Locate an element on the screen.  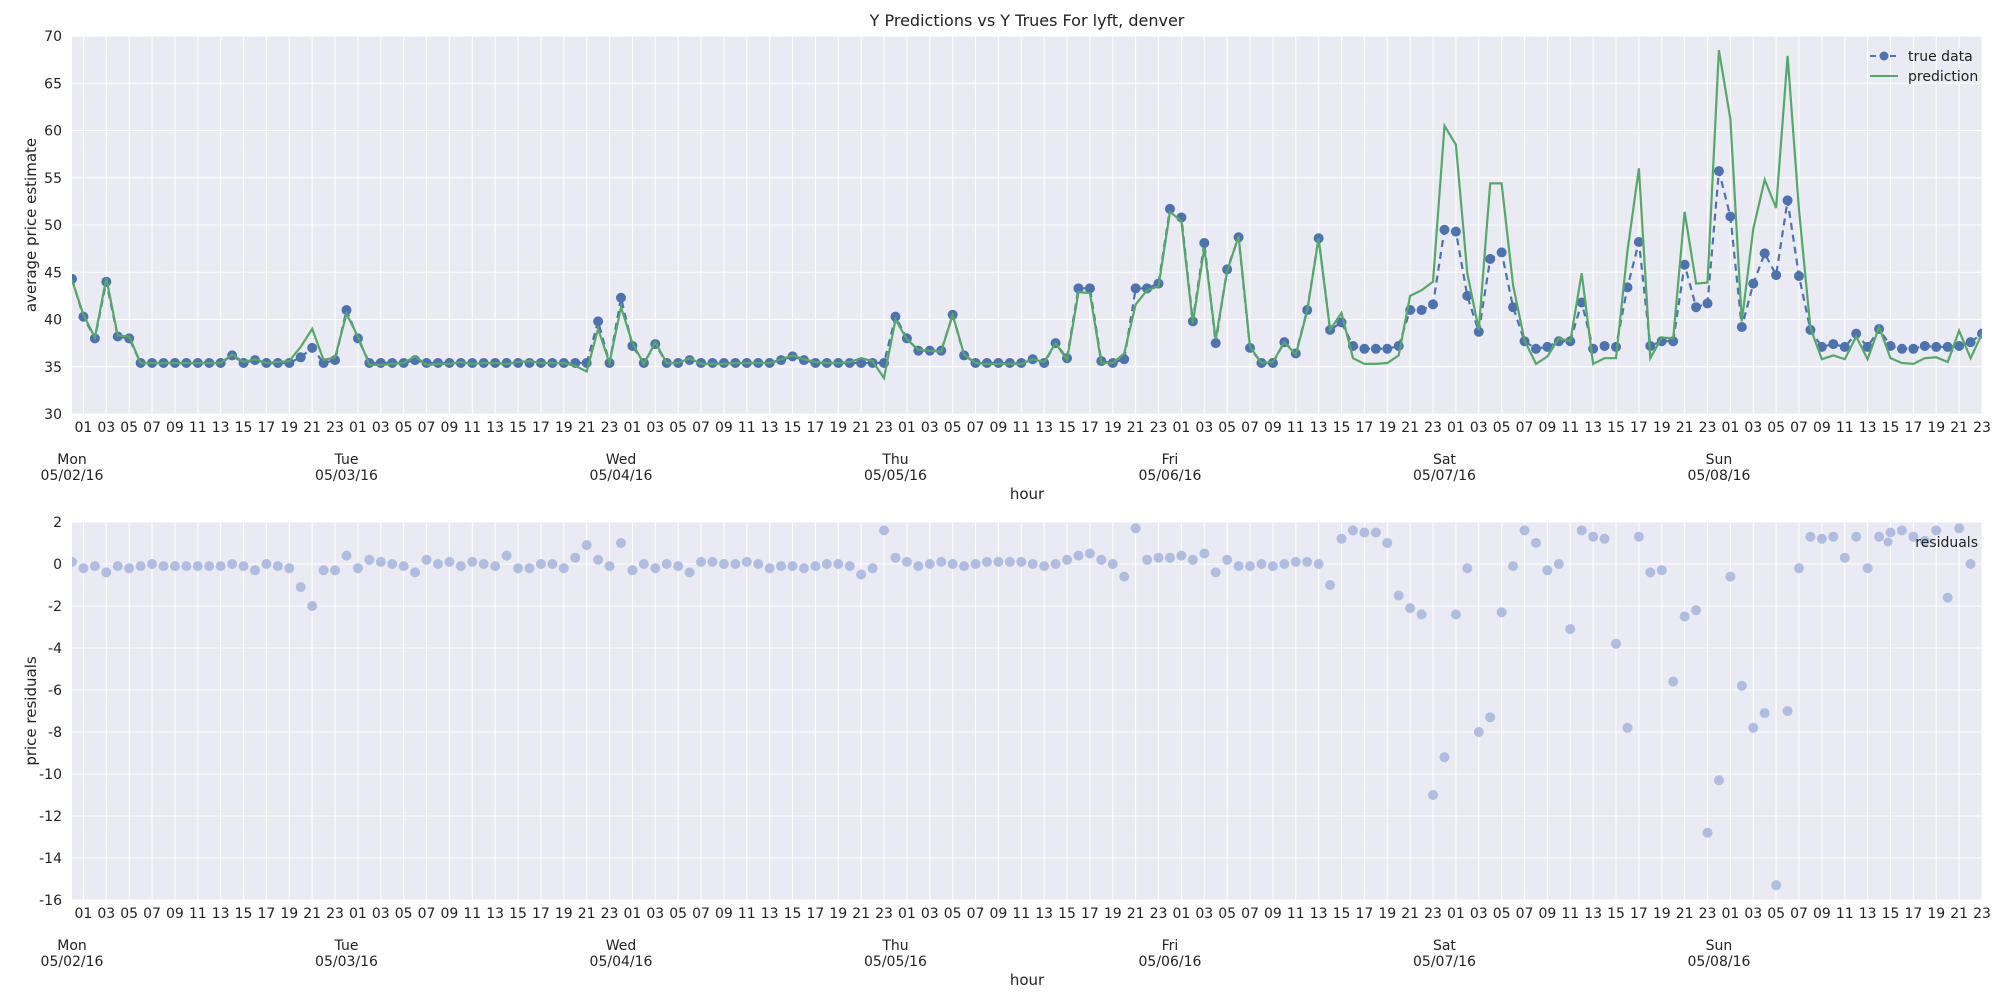
y-tick-label: 40 is located at coordinates (53, 321).